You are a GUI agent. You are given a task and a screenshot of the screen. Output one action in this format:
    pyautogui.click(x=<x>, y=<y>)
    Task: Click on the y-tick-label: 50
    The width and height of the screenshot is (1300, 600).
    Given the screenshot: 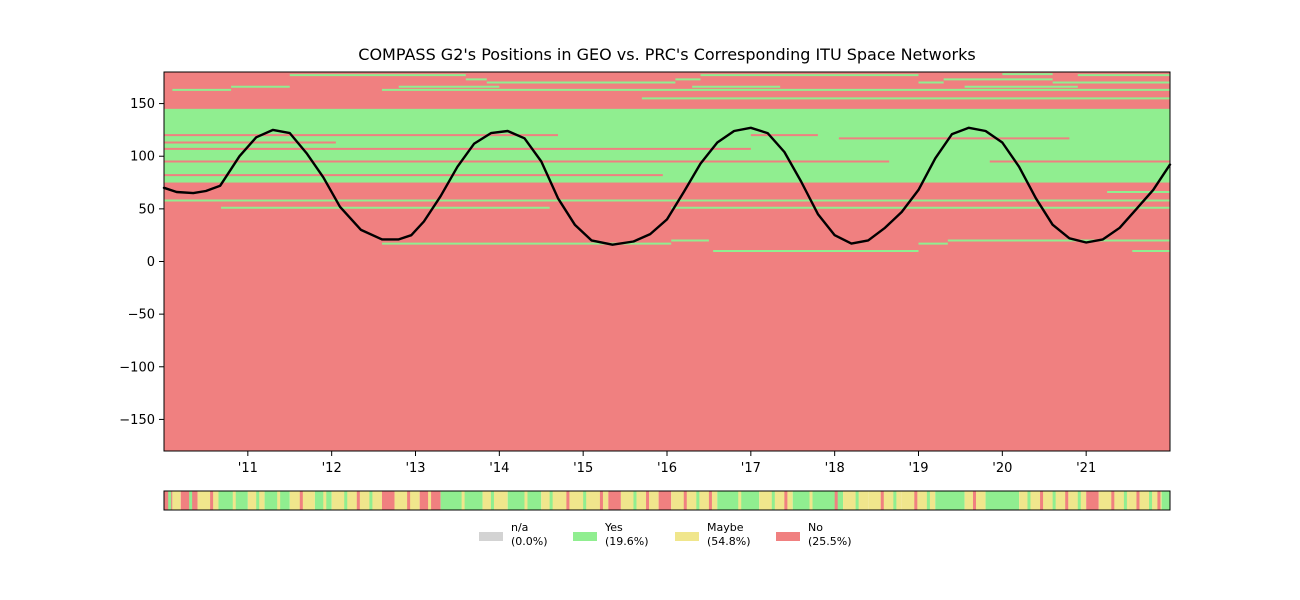 What is the action you would take?
    pyautogui.click(x=146, y=209)
    